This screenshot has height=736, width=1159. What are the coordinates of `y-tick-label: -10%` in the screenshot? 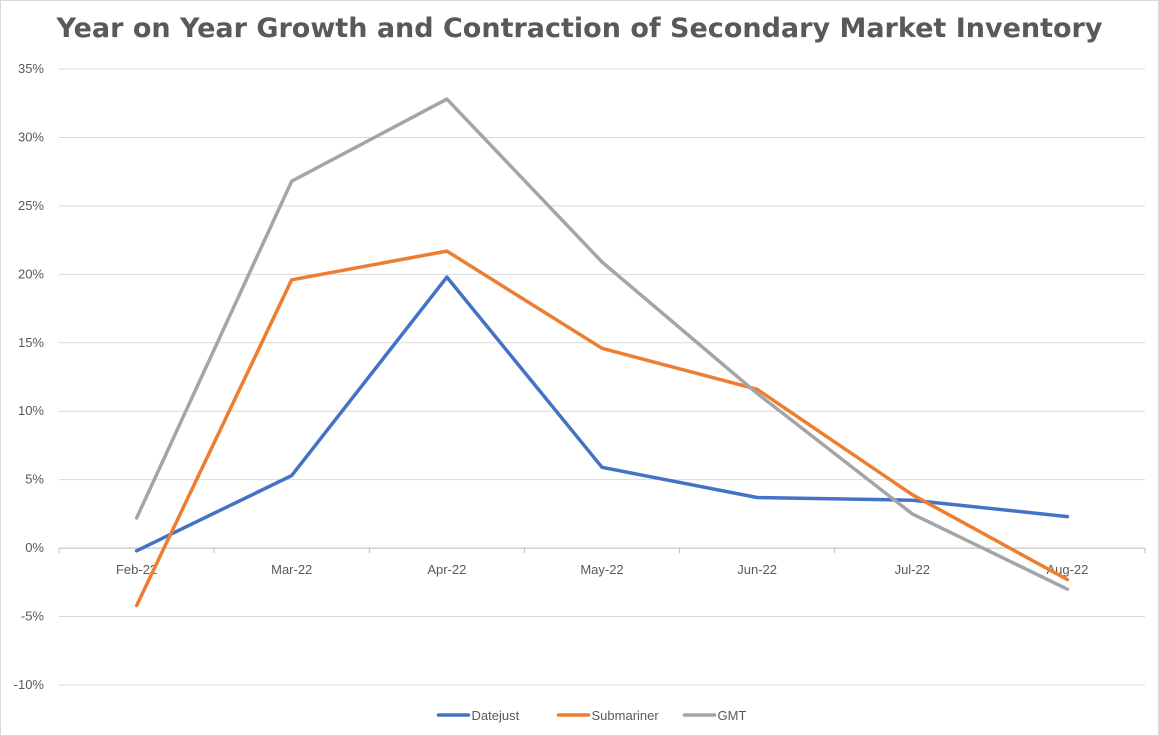 It's located at (29, 684).